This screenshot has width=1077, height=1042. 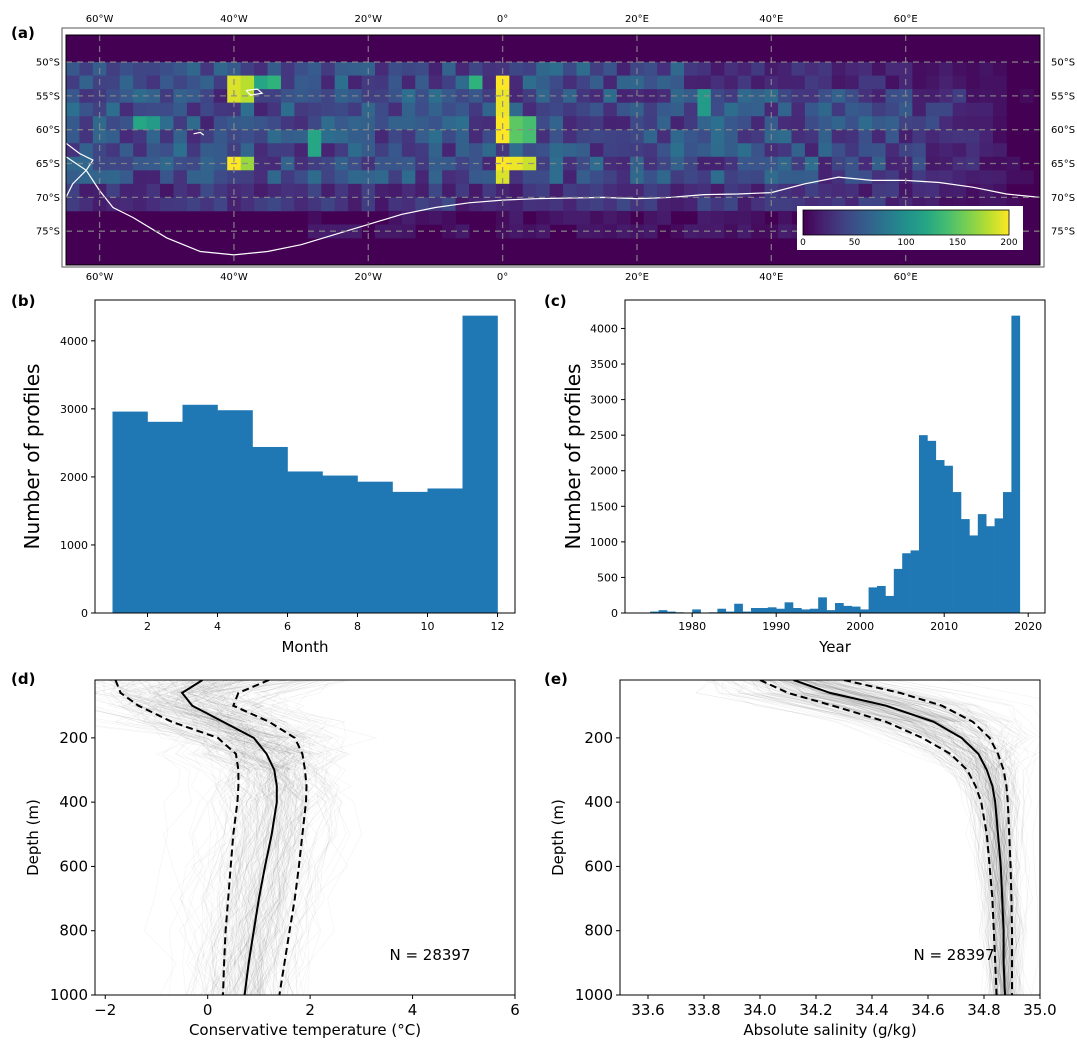 I want to click on y-tick-label: 400, so click(x=73, y=802).